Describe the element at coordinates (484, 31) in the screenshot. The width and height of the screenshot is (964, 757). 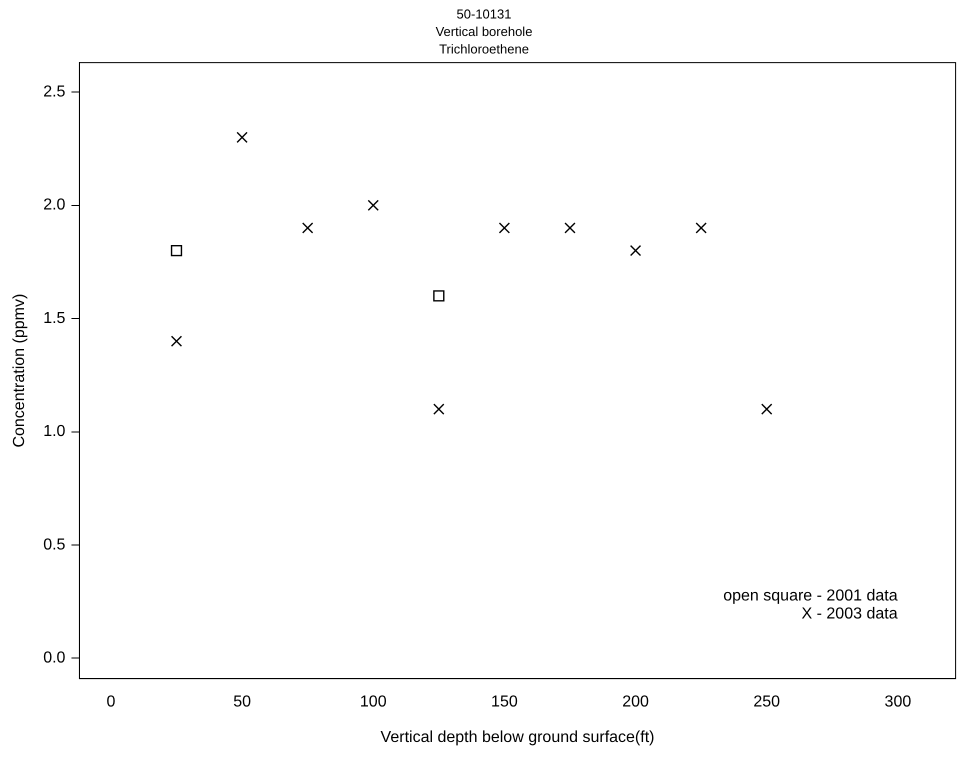
I see `chart-title: 50-10131 Vertical borehole Trichloroethene` at that location.